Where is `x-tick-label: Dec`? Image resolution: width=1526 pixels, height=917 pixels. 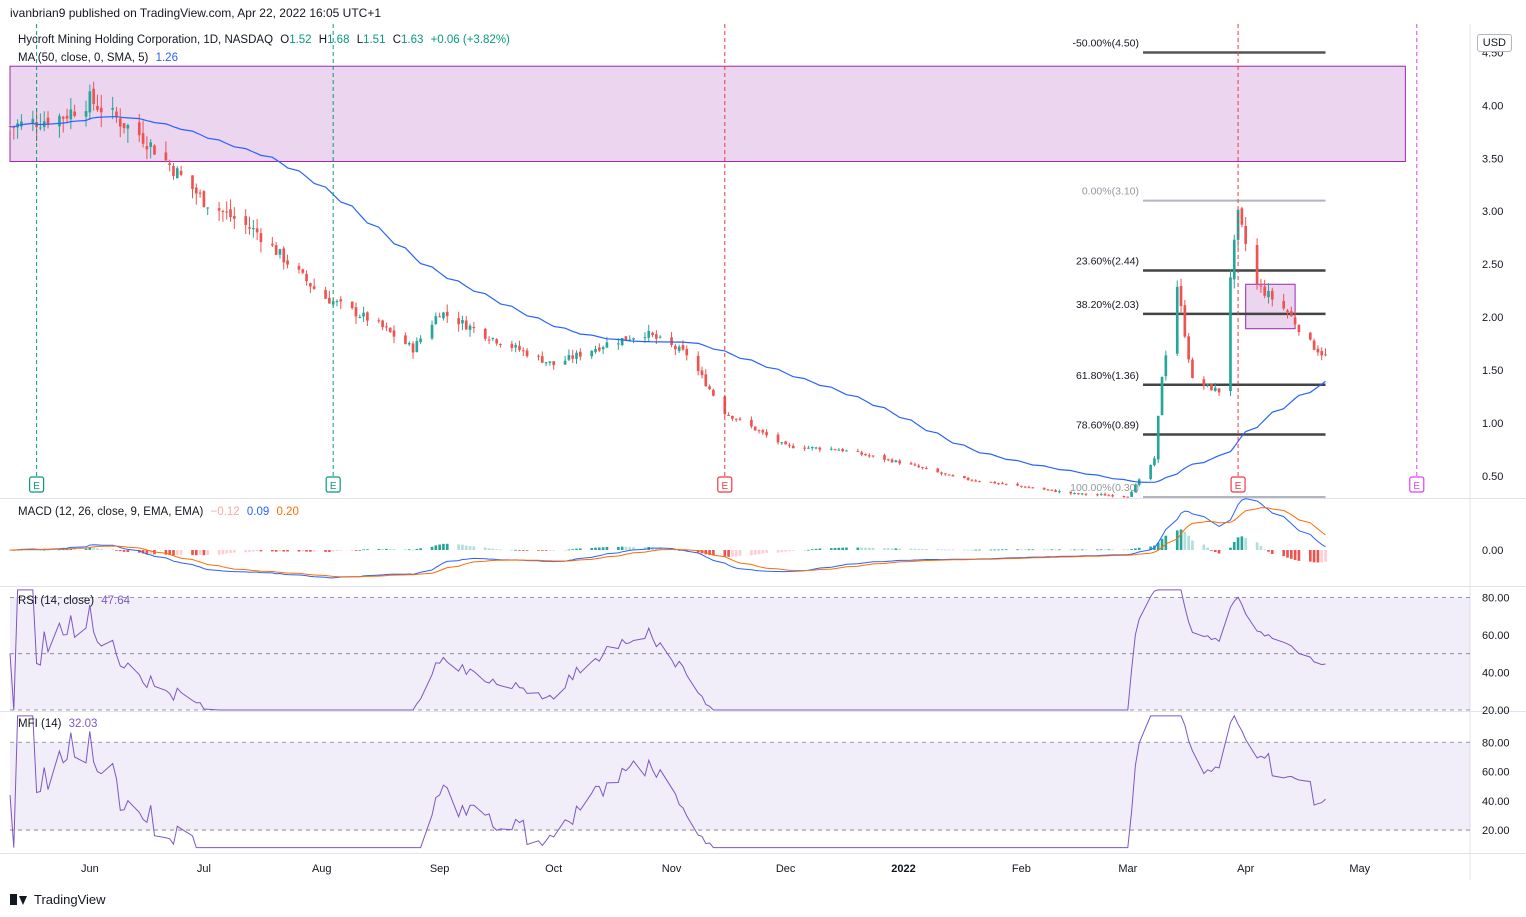
x-tick-label: Dec is located at coordinates (786, 869).